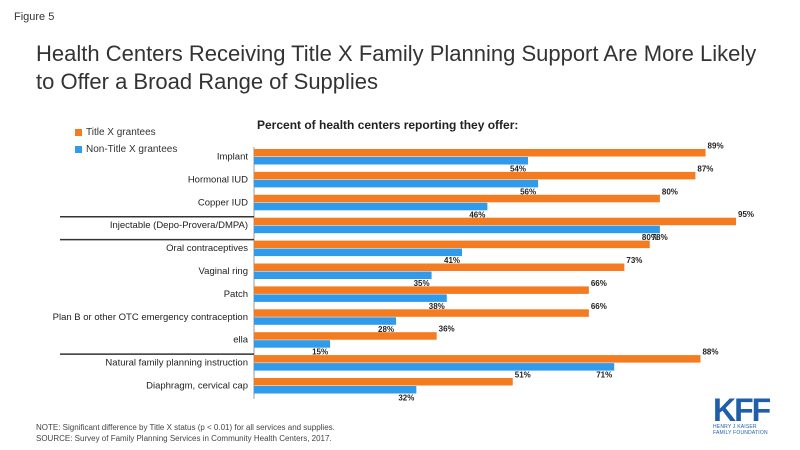 This screenshot has height=450, width=800. I want to click on data-label: 95%, so click(746, 214).